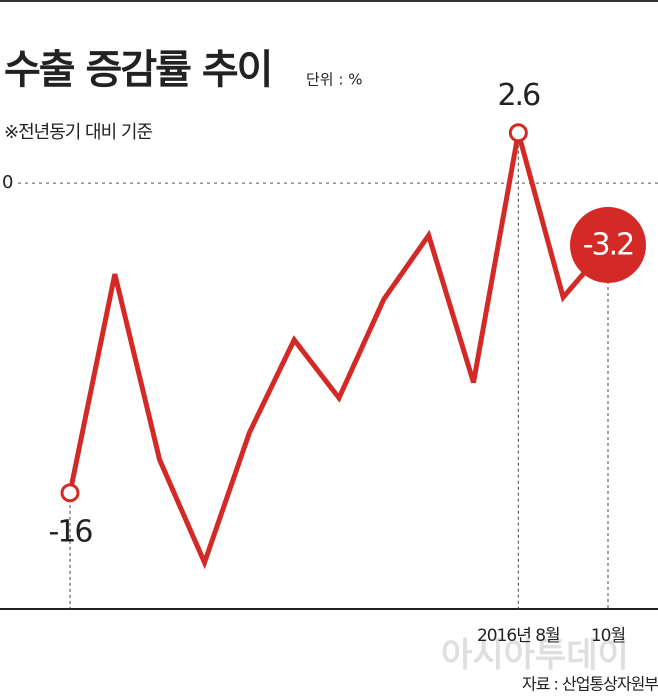 Image resolution: width=658 pixels, height=698 pixels. Describe the element at coordinates (518, 95) in the screenshot. I see `value-label: 2.6` at that location.